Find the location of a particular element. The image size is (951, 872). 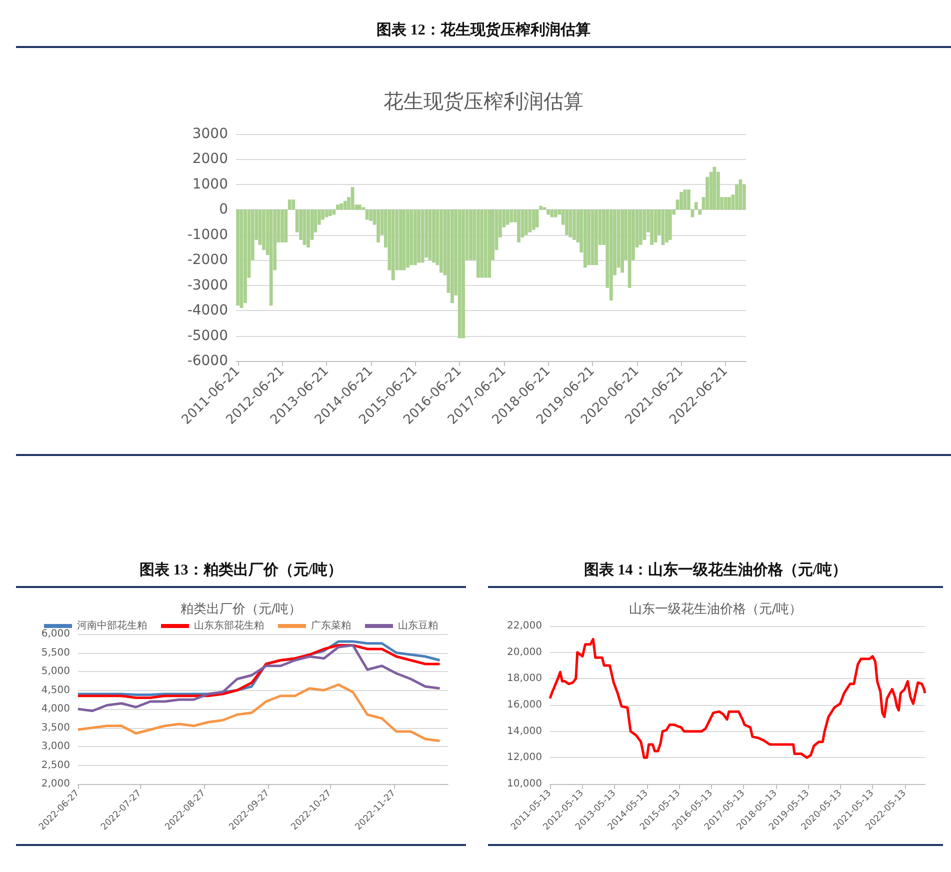

chart-title: 图表 13：粕类出厂价（元/吨） is located at coordinates (241, 570).